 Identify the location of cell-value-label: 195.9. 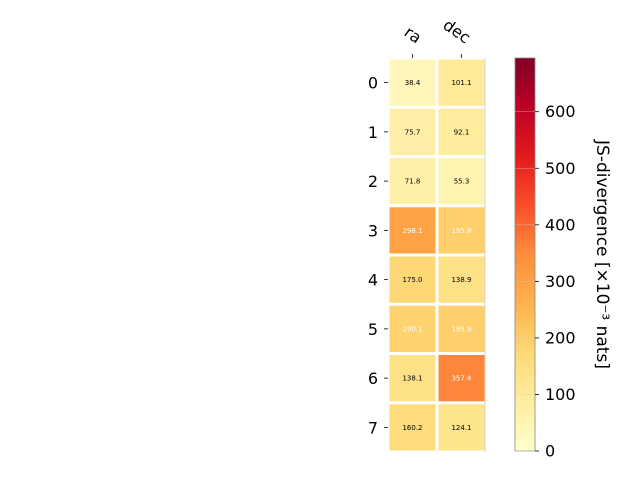
(461, 329).